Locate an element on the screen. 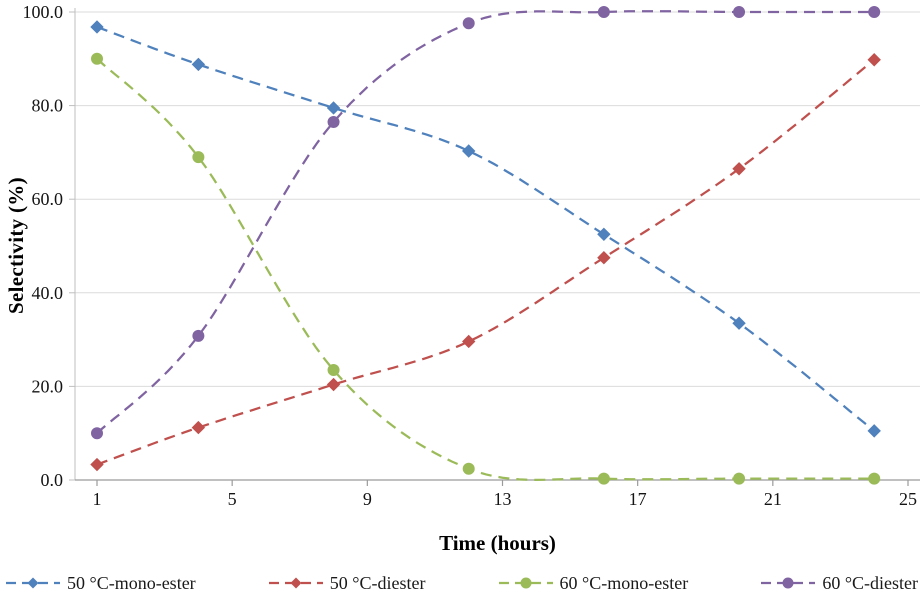 The height and width of the screenshot is (599, 924). y-tick-label: 100.0 is located at coordinates (43, 12).